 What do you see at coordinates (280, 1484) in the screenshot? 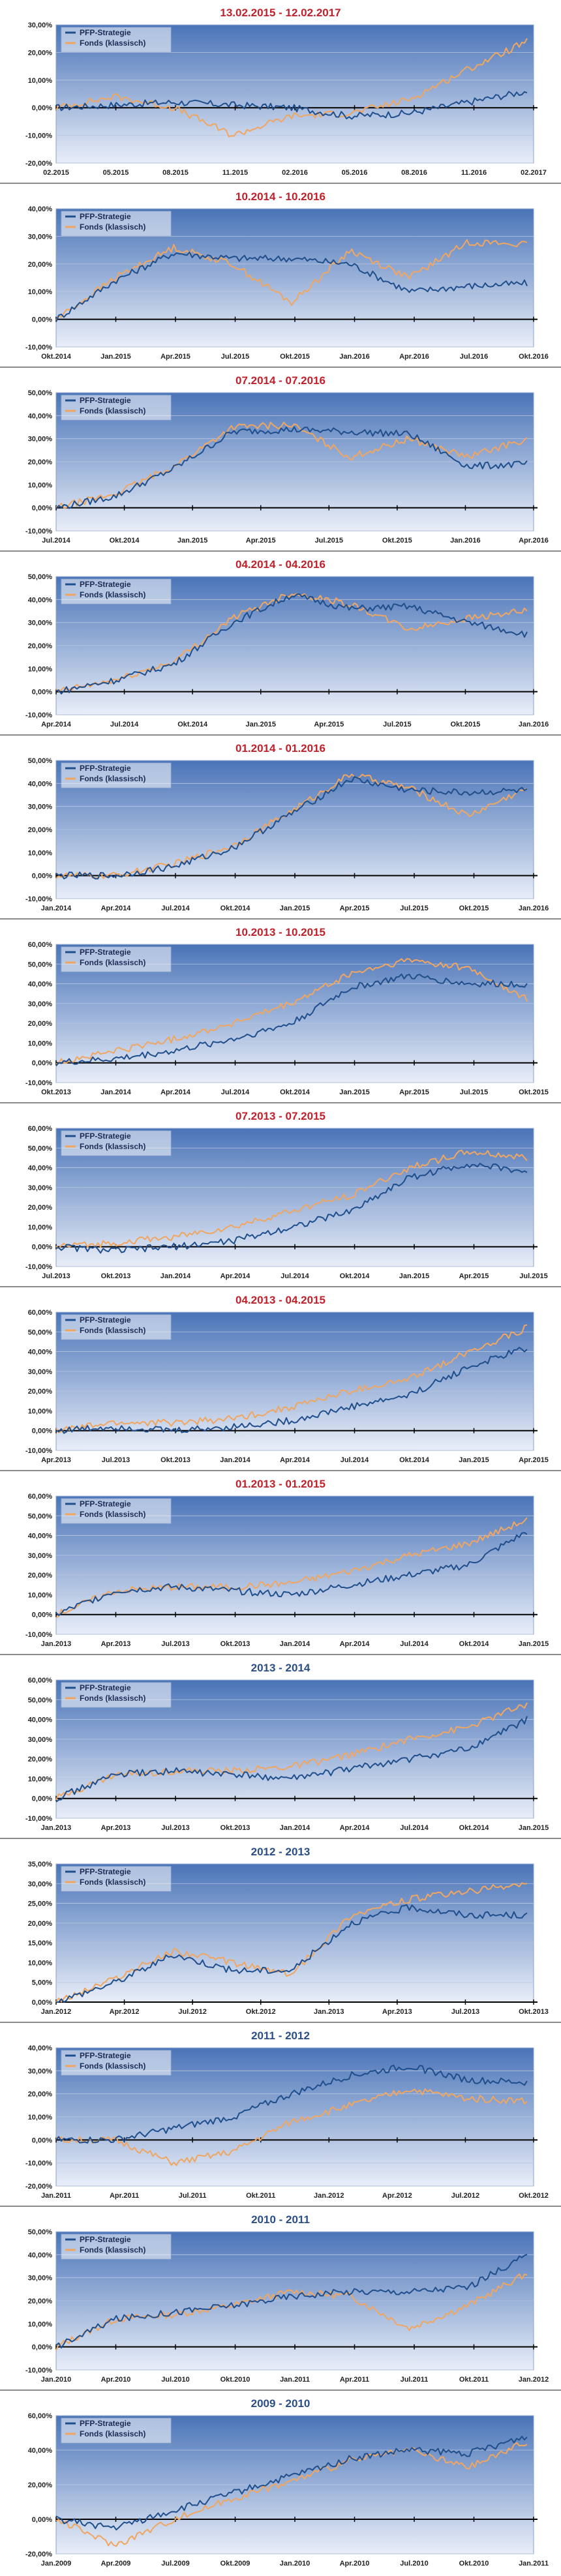
I see `chart-title: 01.2013 - 01.2015` at bounding box center [280, 1484].